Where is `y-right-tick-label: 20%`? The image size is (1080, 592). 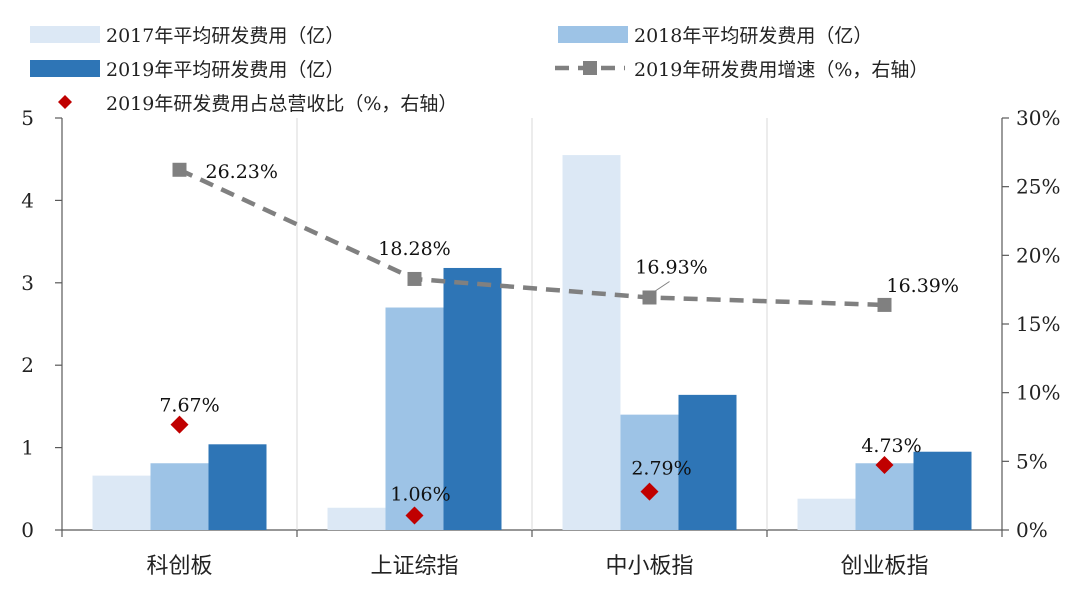
y-right-tick-label: 20% is located at coordinates (1038, 255).